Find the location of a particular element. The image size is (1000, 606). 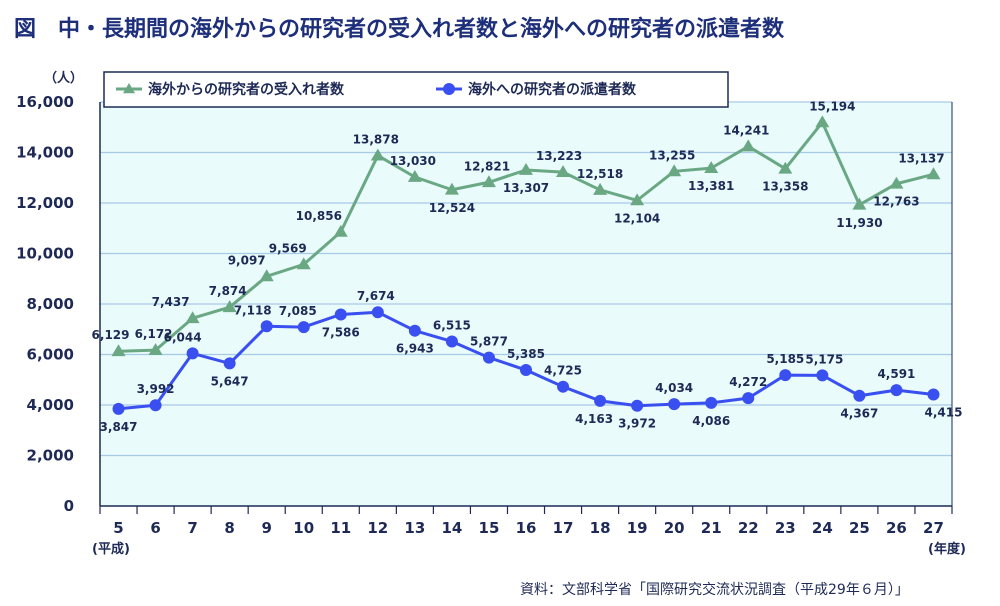

legend: 海外からの研究者の受入れ者数 海外への研究者の派遣者数 is located at coordinates (416, 89).